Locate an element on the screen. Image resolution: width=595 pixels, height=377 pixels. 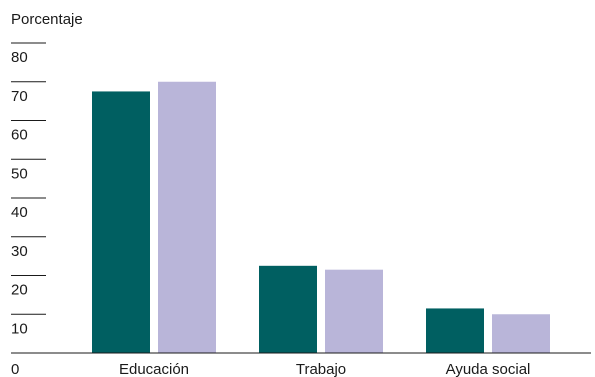
y-tick-label: 60 is located at coordinates (19, 135).